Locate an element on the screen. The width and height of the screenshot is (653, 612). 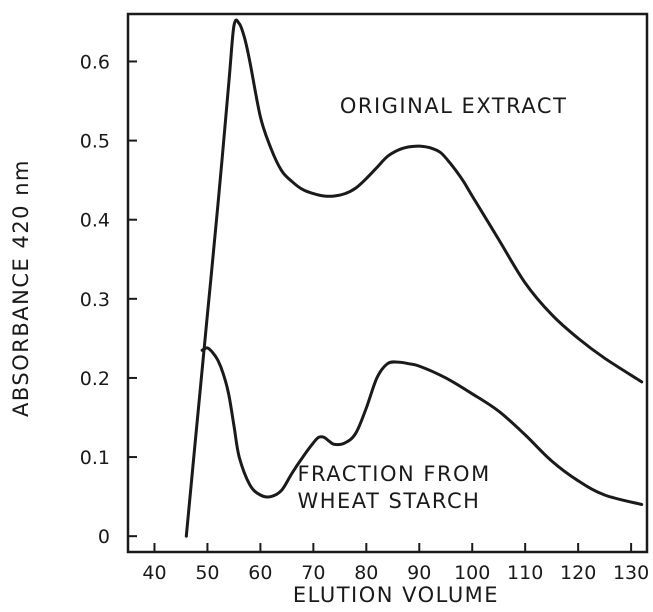
annotation-text: FRACTION FROM is located at coordinates (393, 474).